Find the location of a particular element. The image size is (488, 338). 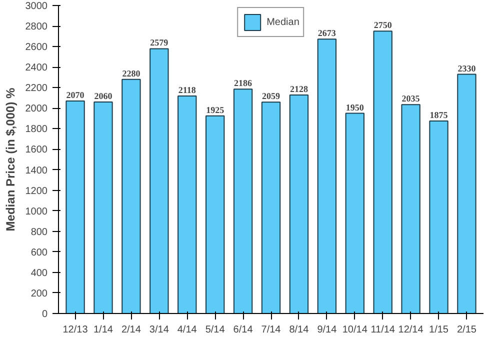

x-tick-label: 10/14 is located at coordinates (355, 330).